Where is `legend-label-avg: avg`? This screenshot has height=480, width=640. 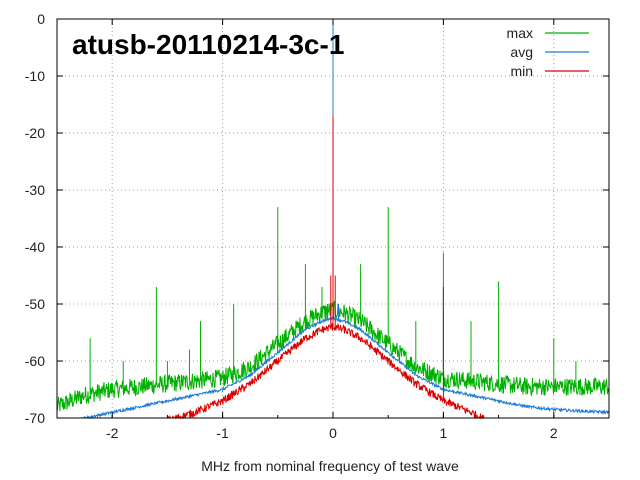
legend-label-avg: avg is located at coordinates (521, 52).